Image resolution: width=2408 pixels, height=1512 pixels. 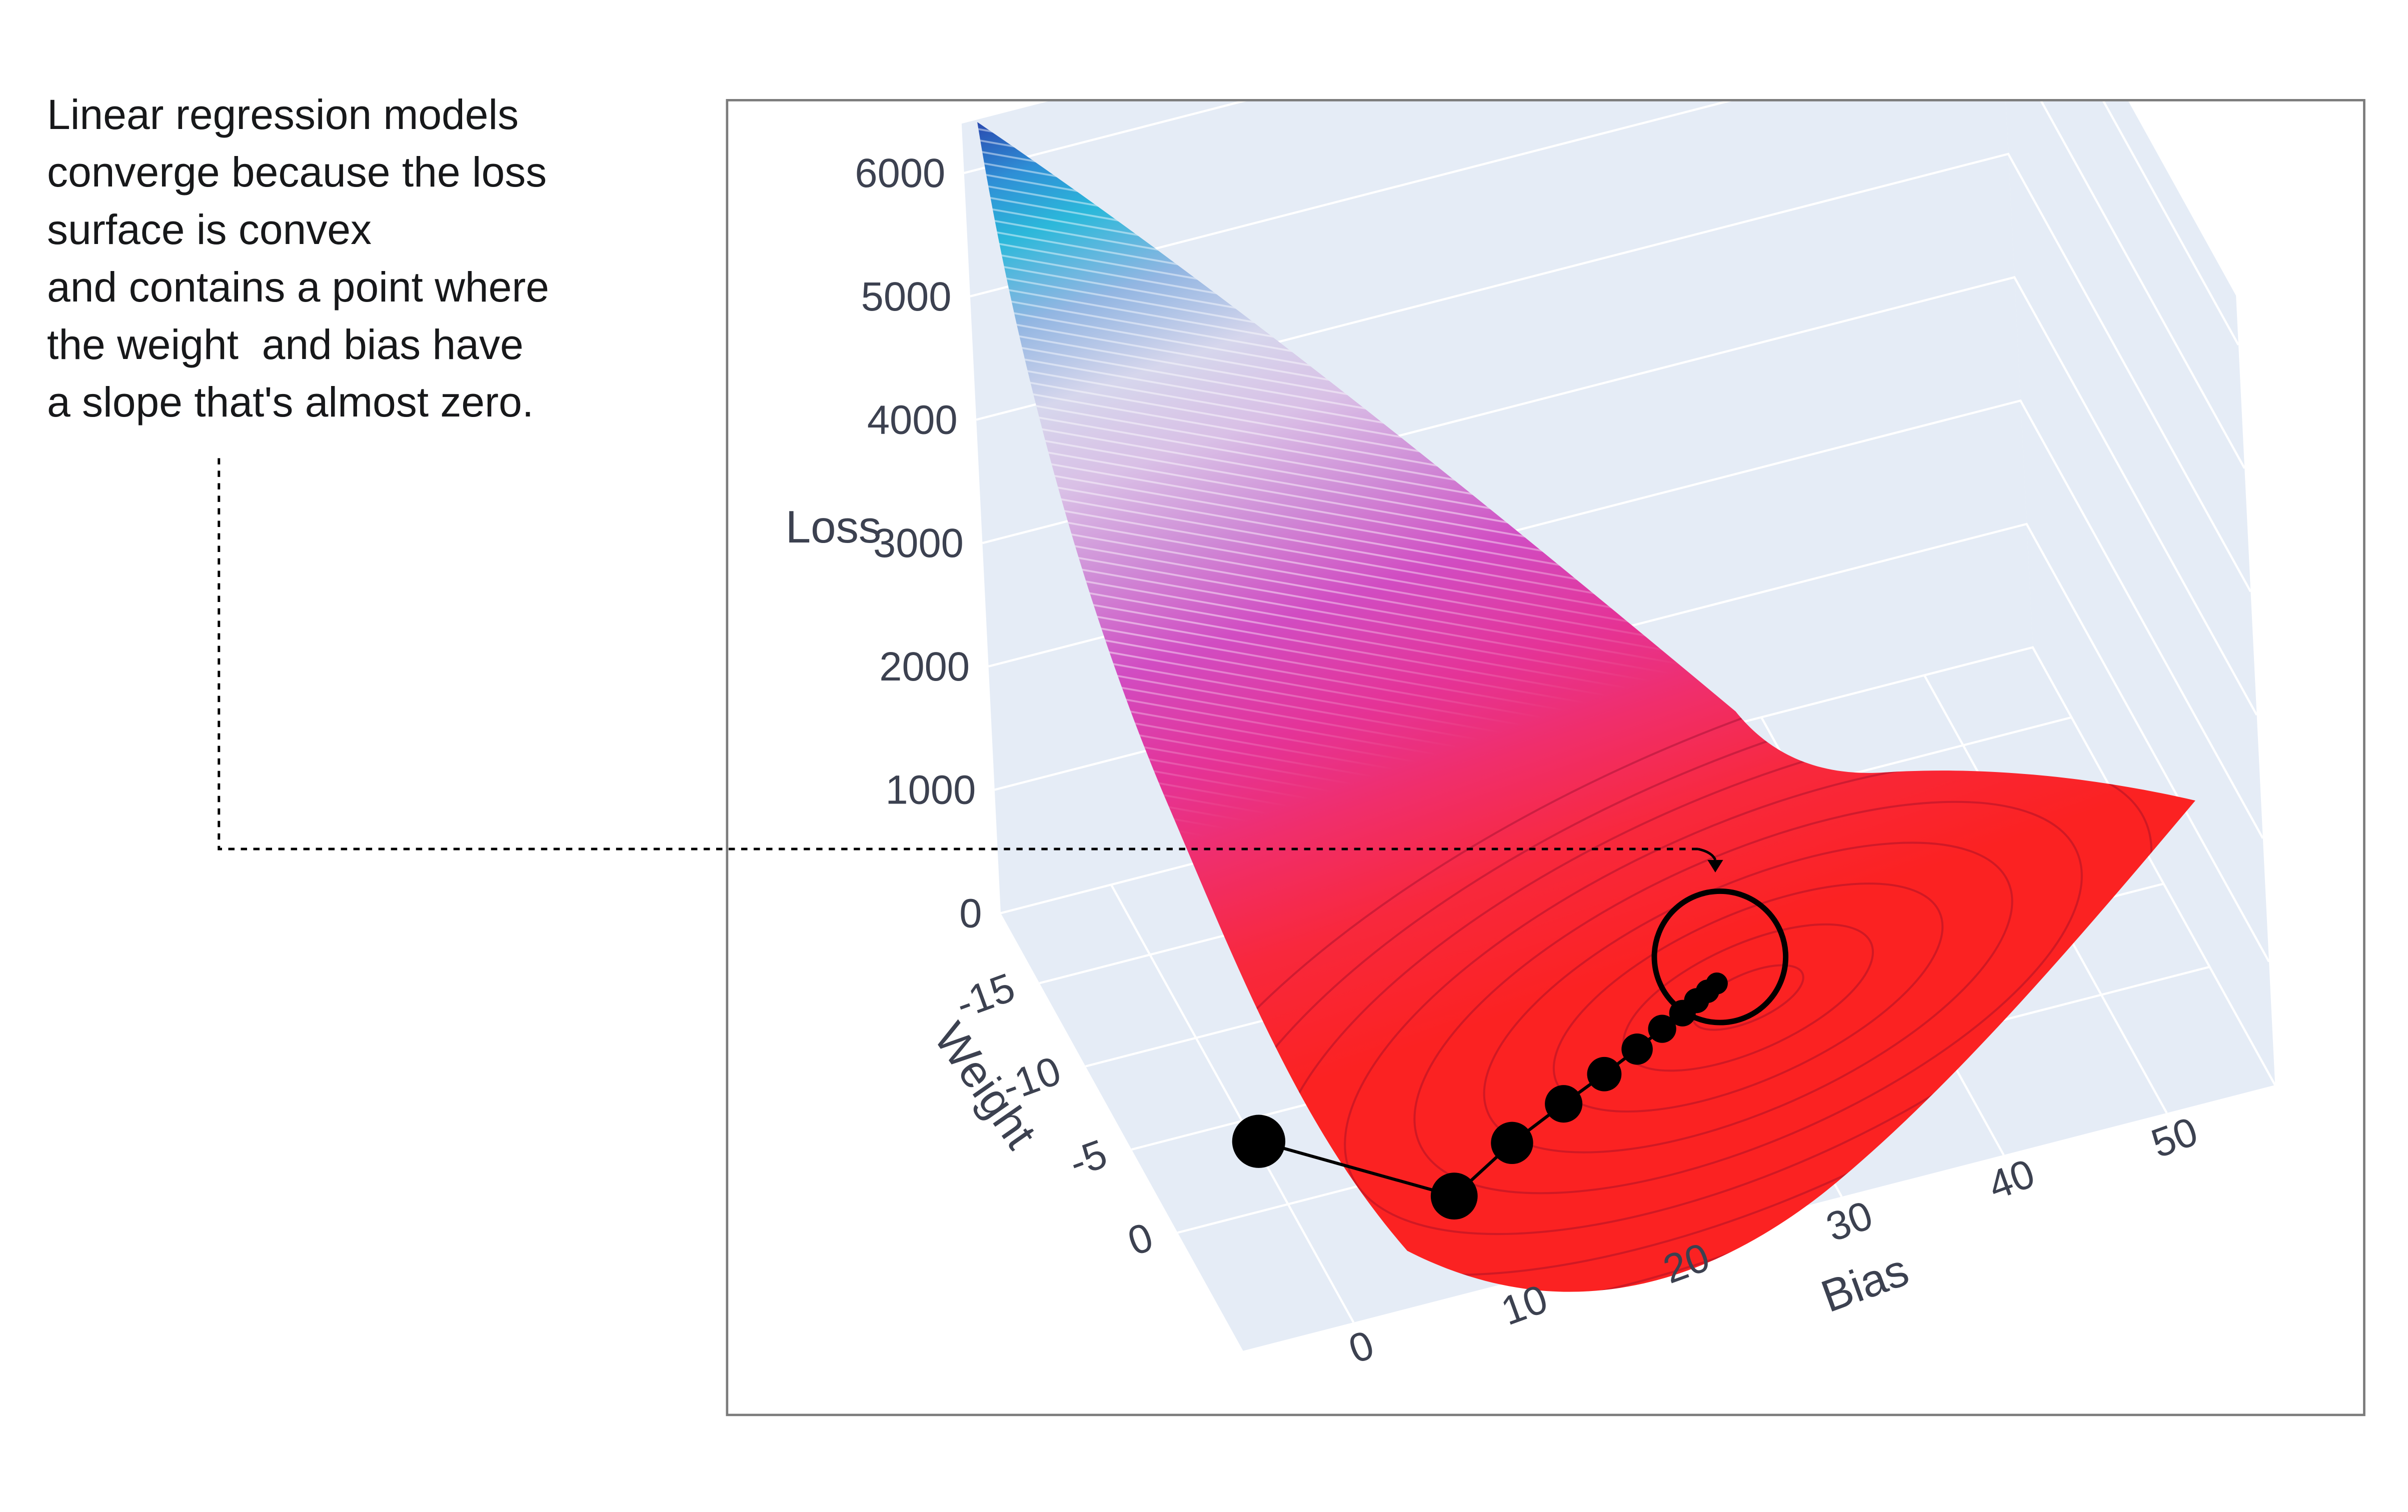 What do you see at coordinates (2140, 593) in the screenshot?
I see `pane` at bounding box center [2140, 593].